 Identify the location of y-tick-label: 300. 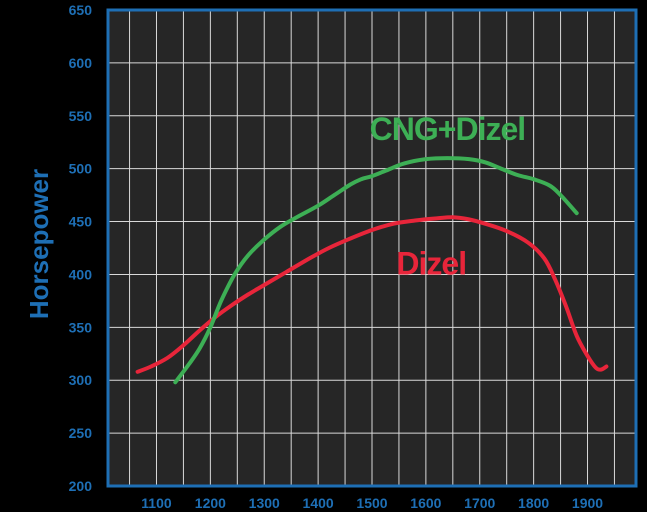
(81, 380).